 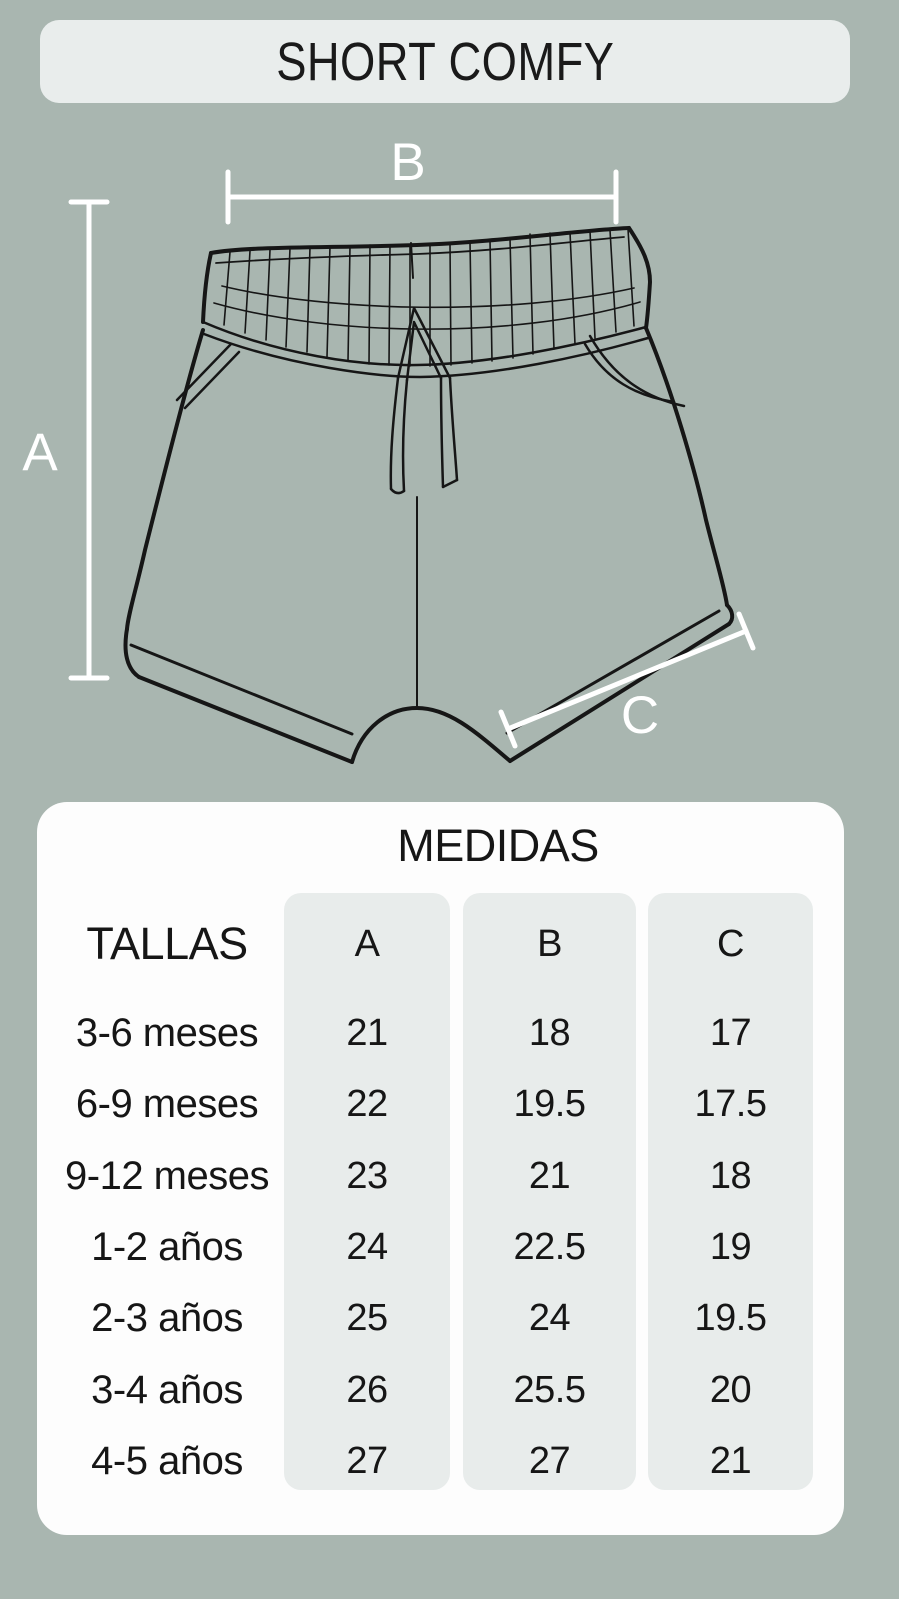 What do you see at coordinates (440, 1461) in the screenshot?
I see `table-row: 4-5 años 27 27 21` at bounding box center [440, 1461].